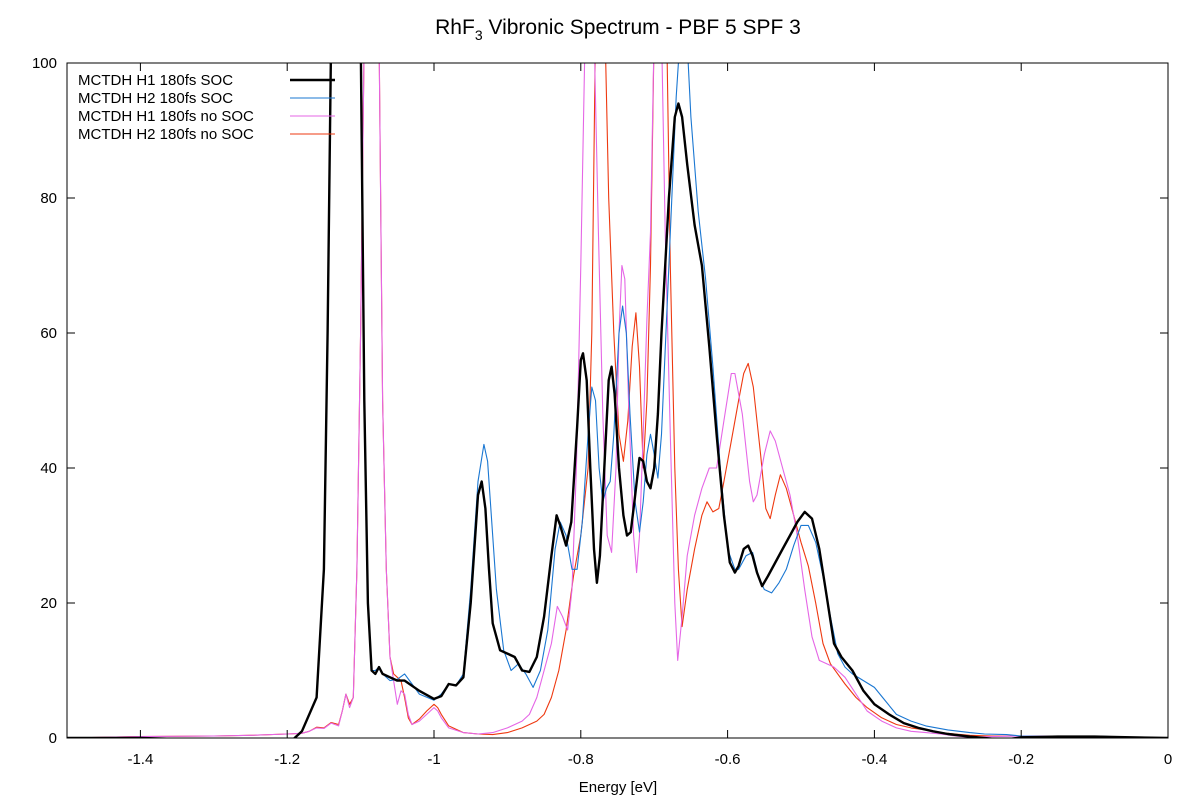 The height and width of the screenshot is (800, 1200). I want to click on legend-label: MCTDH H1 180fs SOC, so click(155, 80).